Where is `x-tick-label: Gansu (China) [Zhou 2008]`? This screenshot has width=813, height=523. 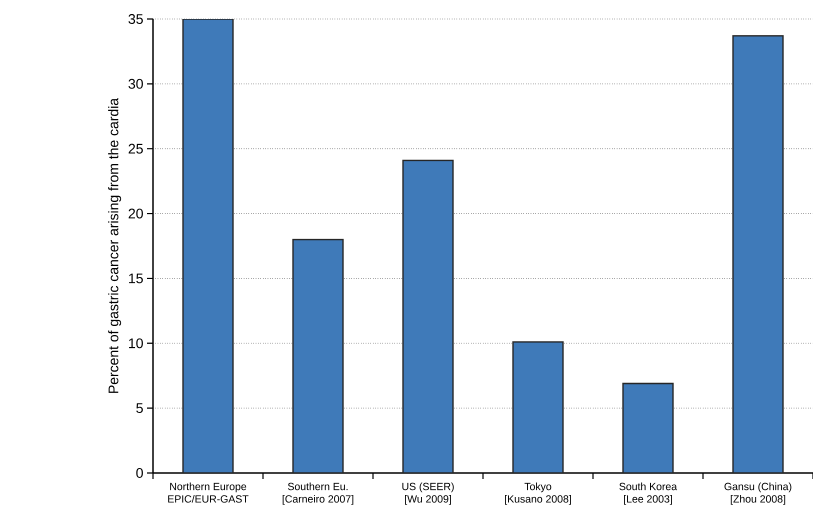
x-tick-label: Gansu (China) [Zhou 2008] is located at coordinates (758, 493).